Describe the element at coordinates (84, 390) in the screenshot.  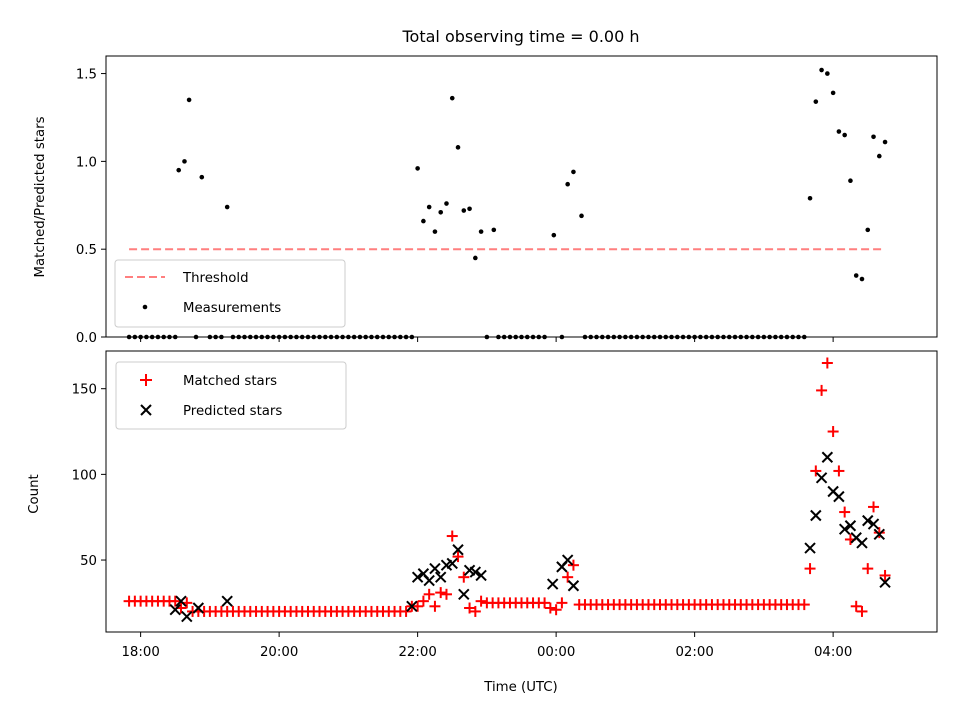
I see `y-tick-label: 150` at that location.